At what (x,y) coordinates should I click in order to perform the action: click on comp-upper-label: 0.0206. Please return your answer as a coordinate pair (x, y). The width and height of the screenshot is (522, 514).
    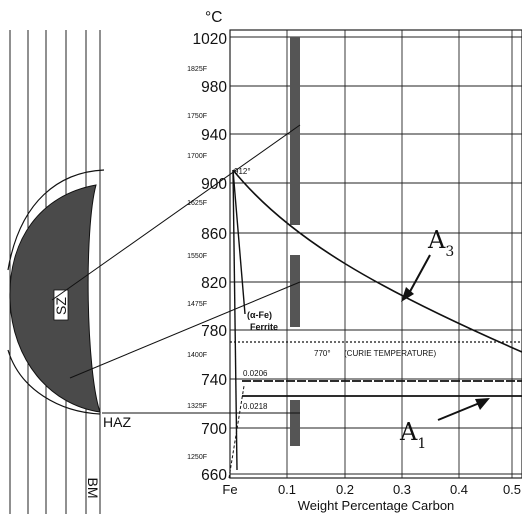
    Looking at the image, I should click on (255, 373).